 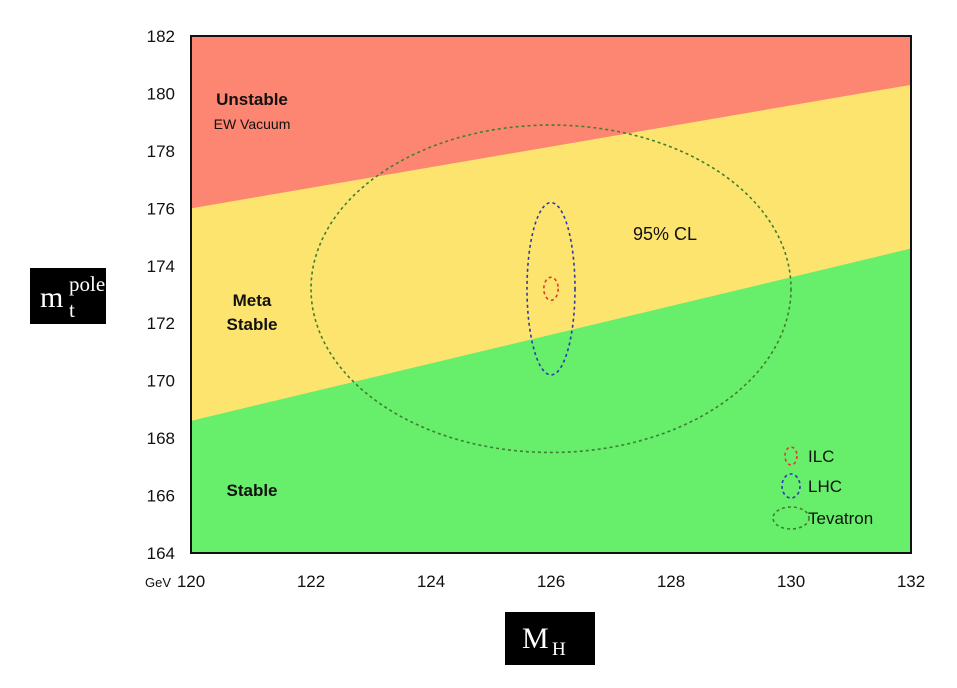 I want to click on y-tick-label: 178, so click(x=161, y=151).